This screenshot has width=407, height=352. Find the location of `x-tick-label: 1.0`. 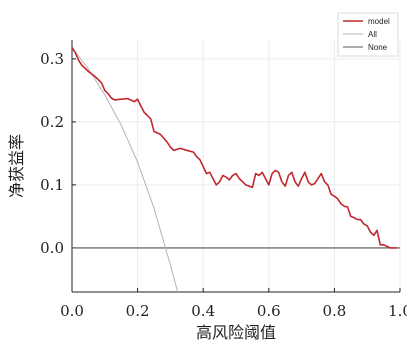

x-tick-label: 1.0 is located at coordinates (397, 311).